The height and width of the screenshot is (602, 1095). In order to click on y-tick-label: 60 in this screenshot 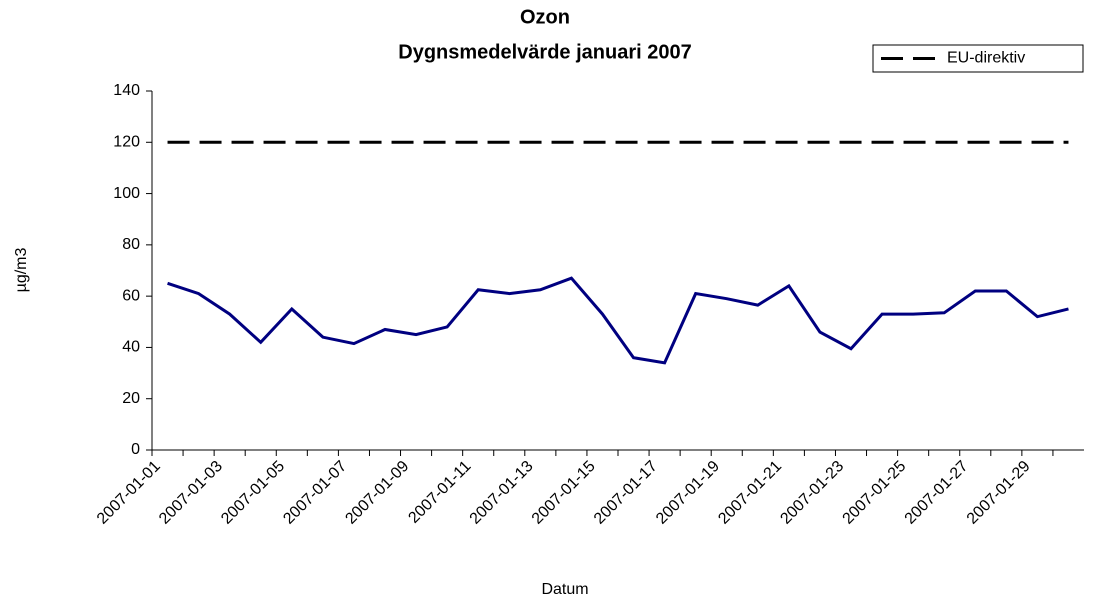, I will do `click(131, 295)`.